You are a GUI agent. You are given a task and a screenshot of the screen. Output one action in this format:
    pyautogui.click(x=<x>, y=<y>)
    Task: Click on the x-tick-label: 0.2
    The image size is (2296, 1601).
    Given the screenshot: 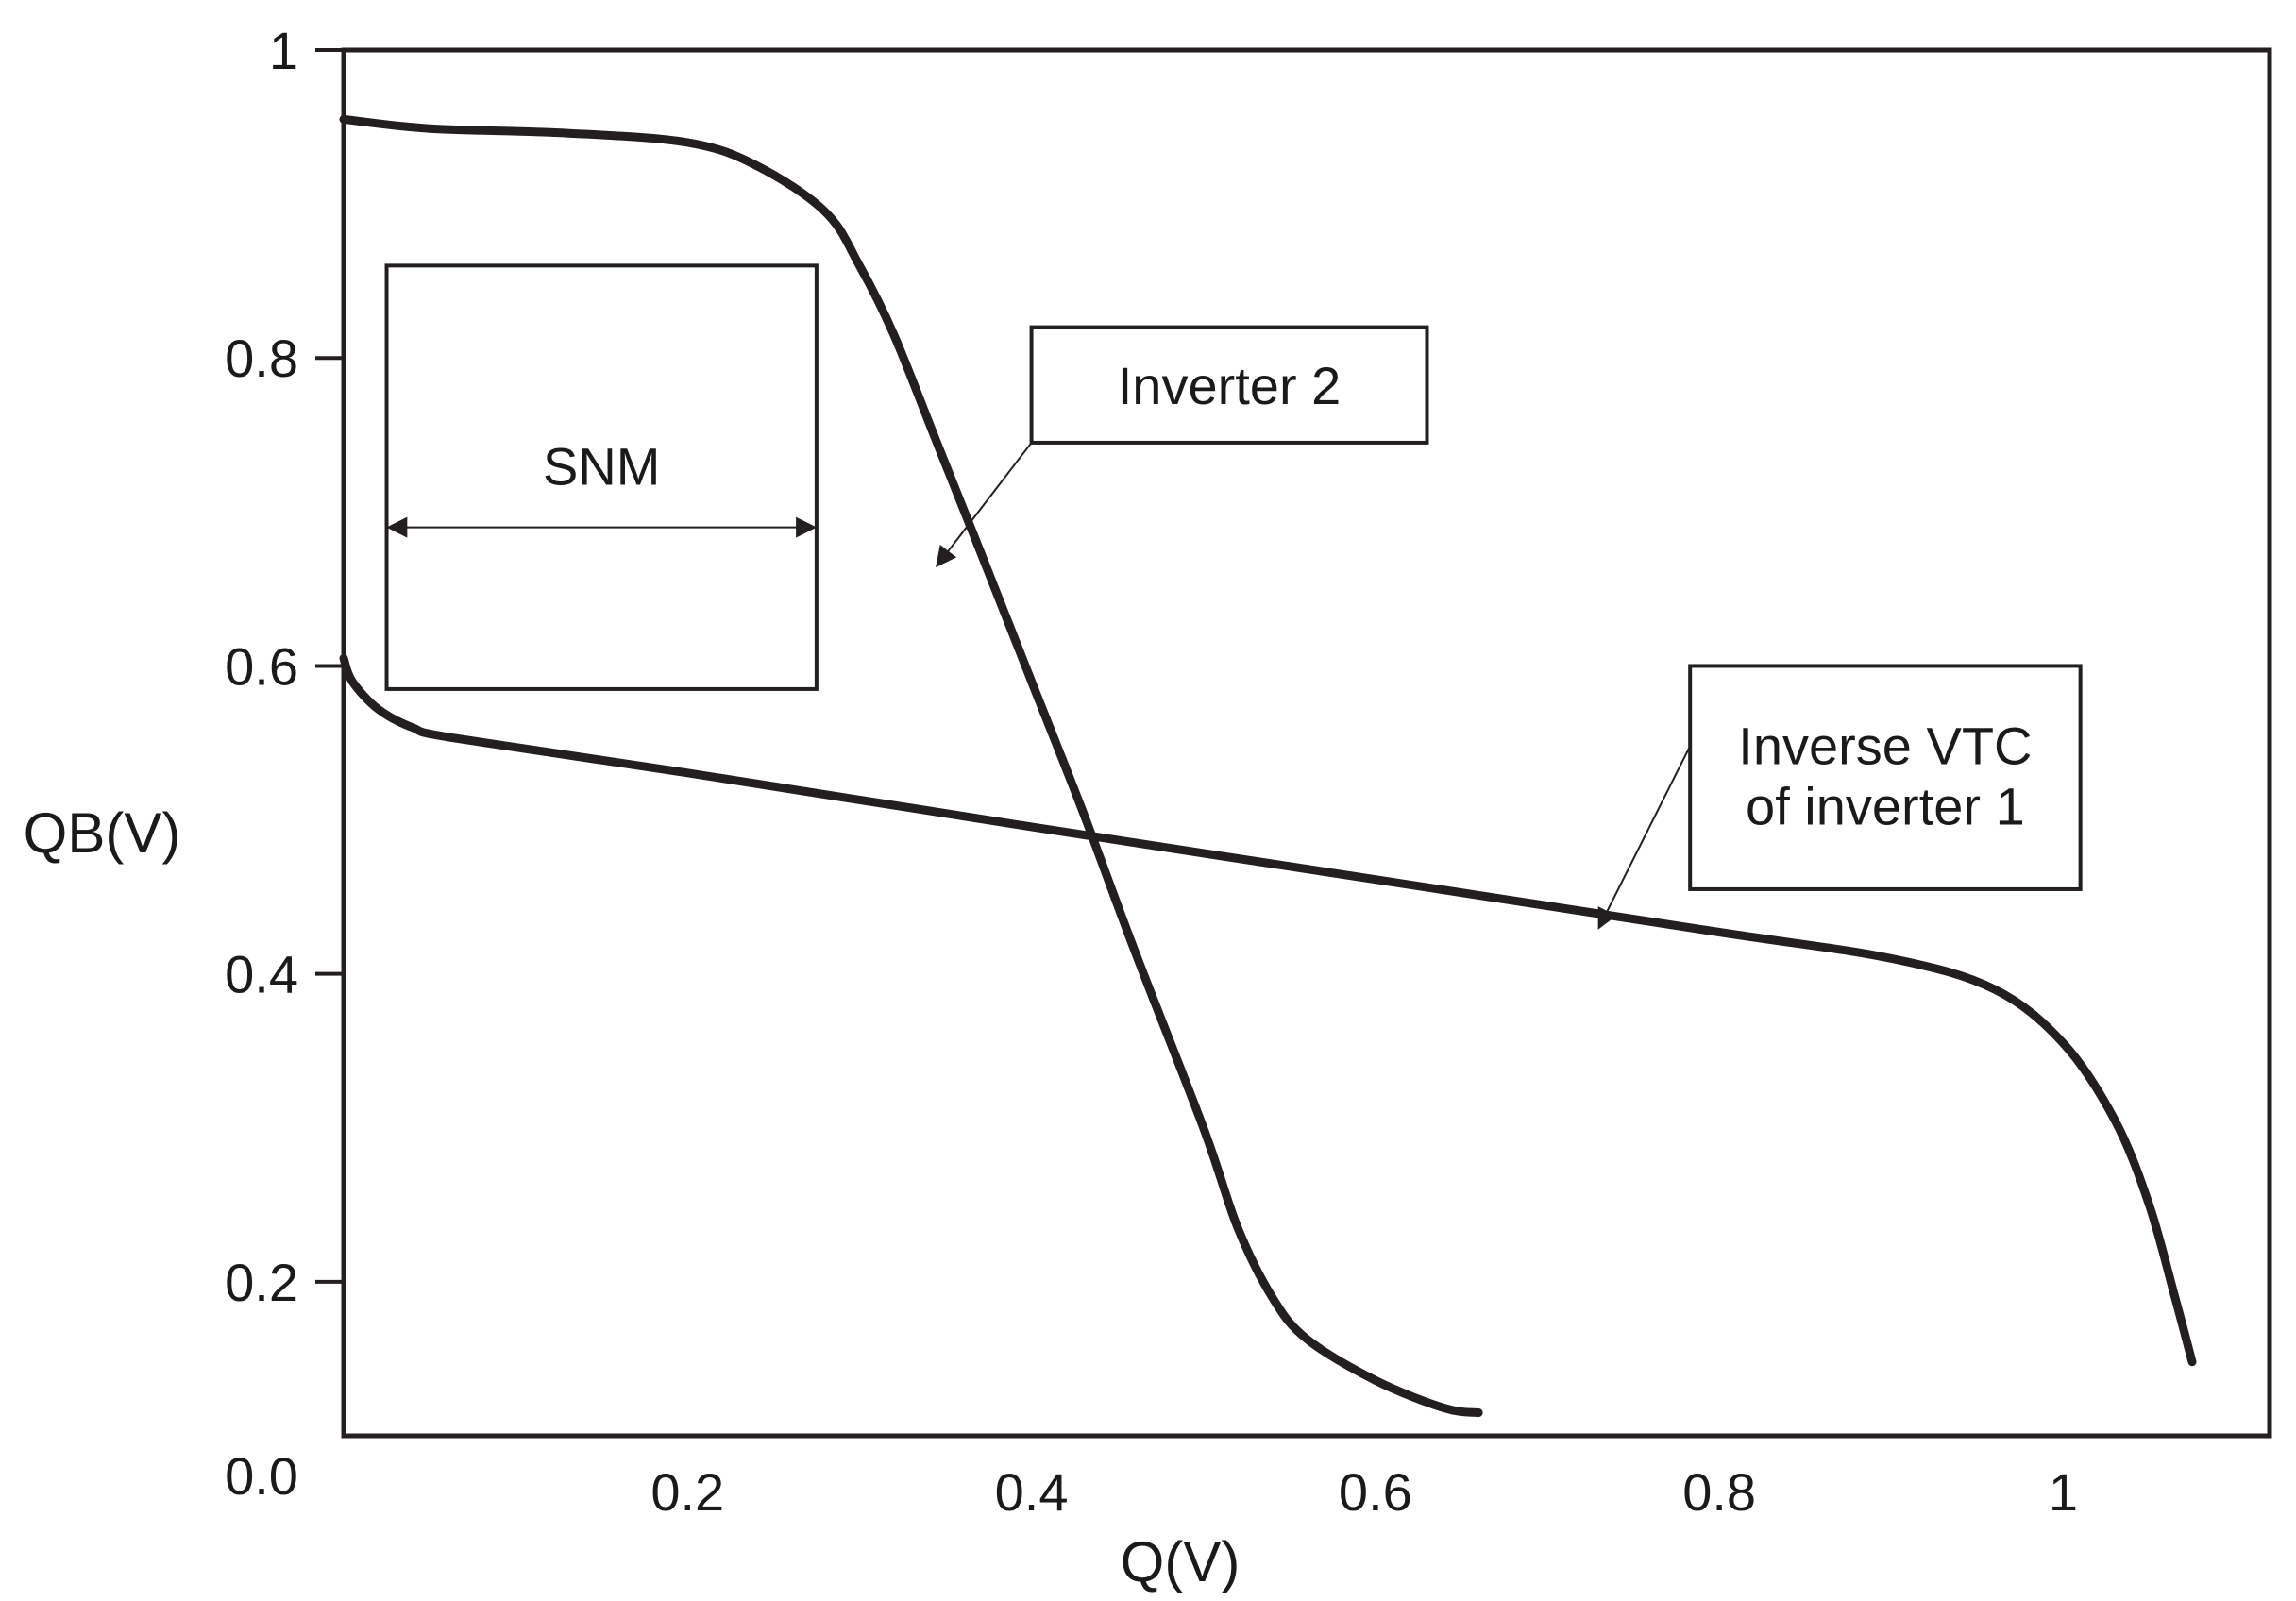 What is the action you would take?
    pyautogui.click(x=687, y=1492)
    